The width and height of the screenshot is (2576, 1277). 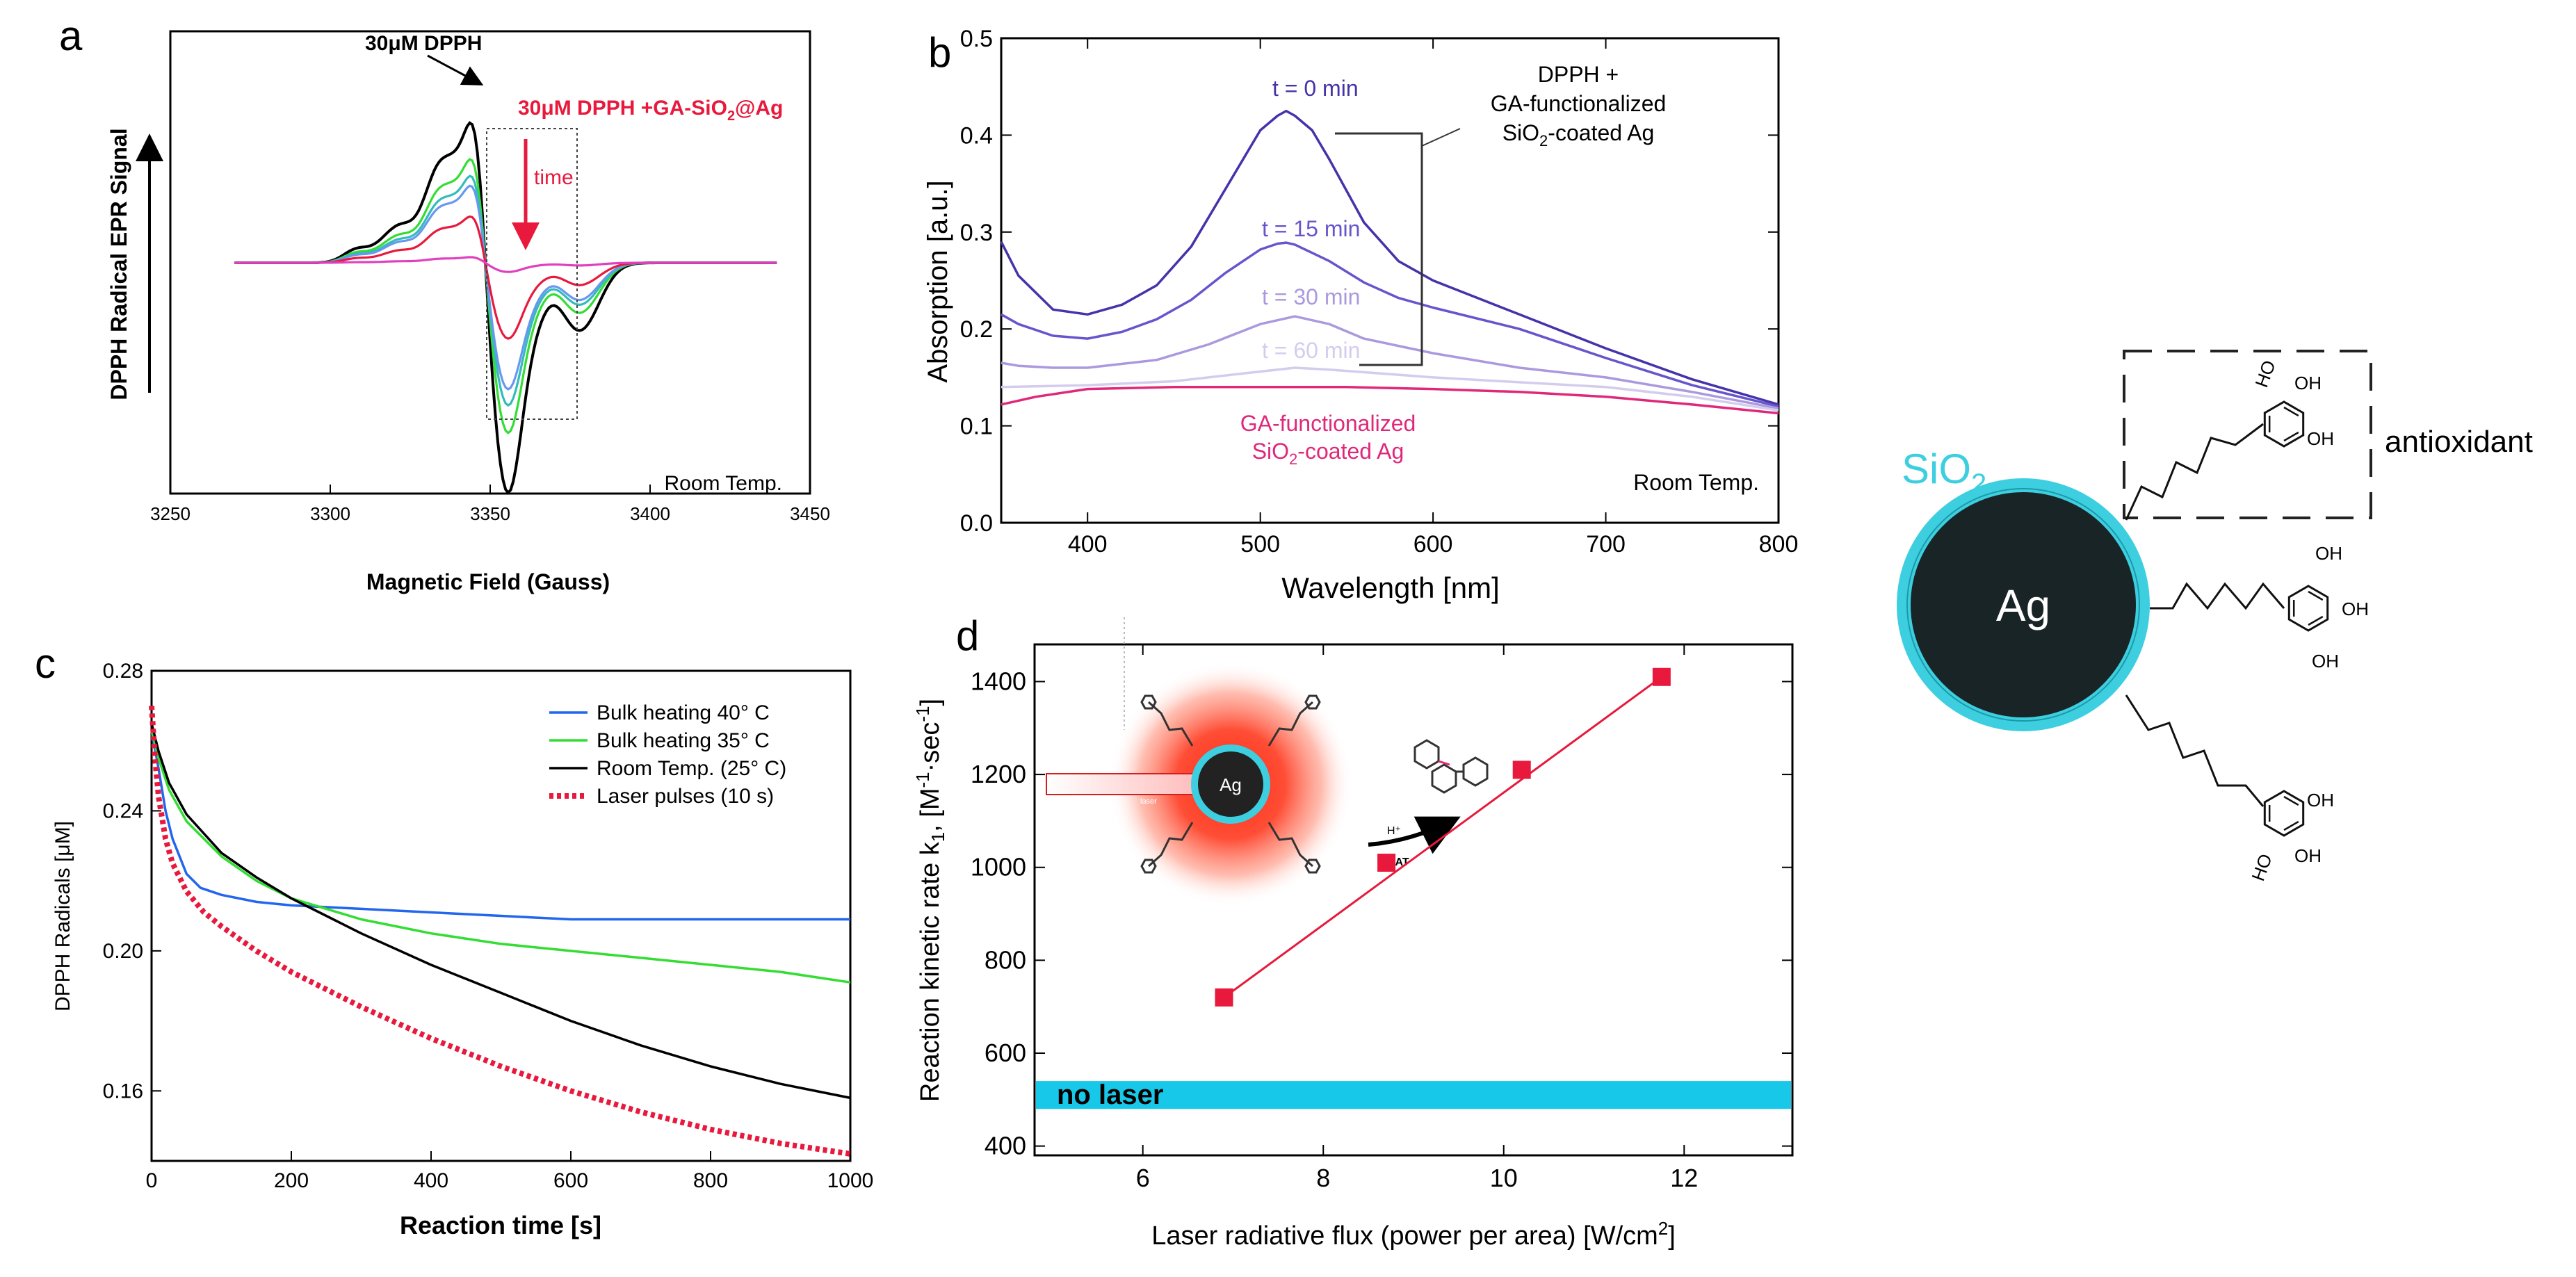 What do you see at coordinates (998, 867) in the screenshot?
I see `panel-d-ytick-label: 1000` at bounding box center [998, 867].